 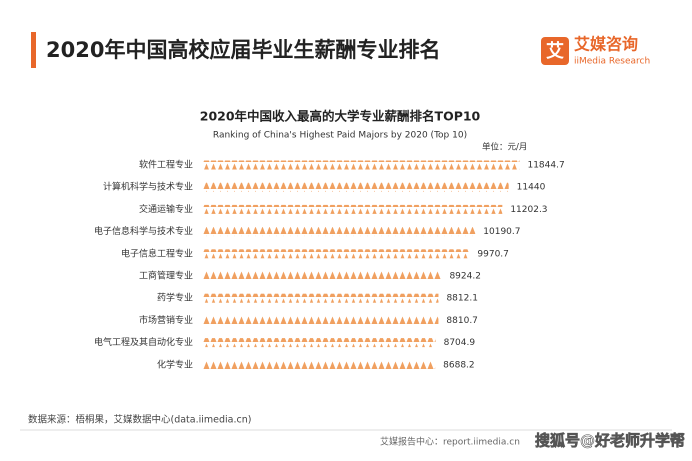 What do you see at coordinates (157, 253) in the screenshot?
I see `category-label: 电子信息工程专业` at bounding box center [157, 253].